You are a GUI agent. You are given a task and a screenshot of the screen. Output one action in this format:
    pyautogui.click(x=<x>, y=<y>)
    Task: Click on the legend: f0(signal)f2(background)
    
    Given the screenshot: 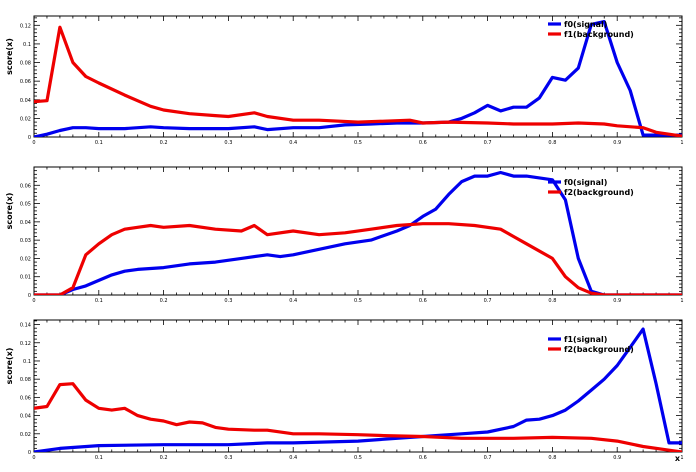 What is the action you would take?
    pyautogui.click(x=591, y=187)
    